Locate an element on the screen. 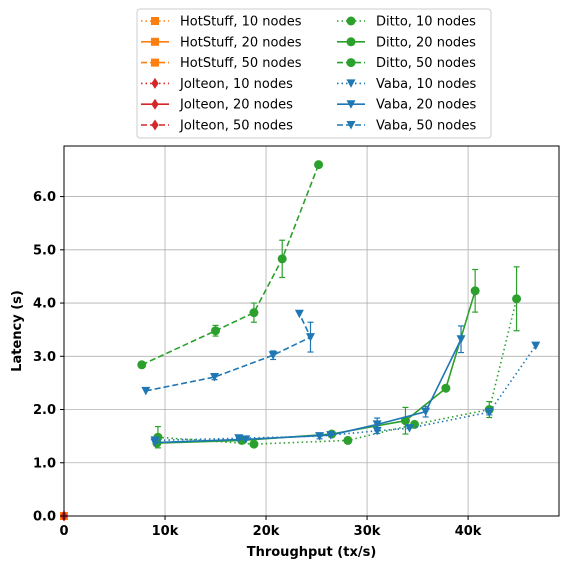  legend-box is located at coordinates (314, 73).